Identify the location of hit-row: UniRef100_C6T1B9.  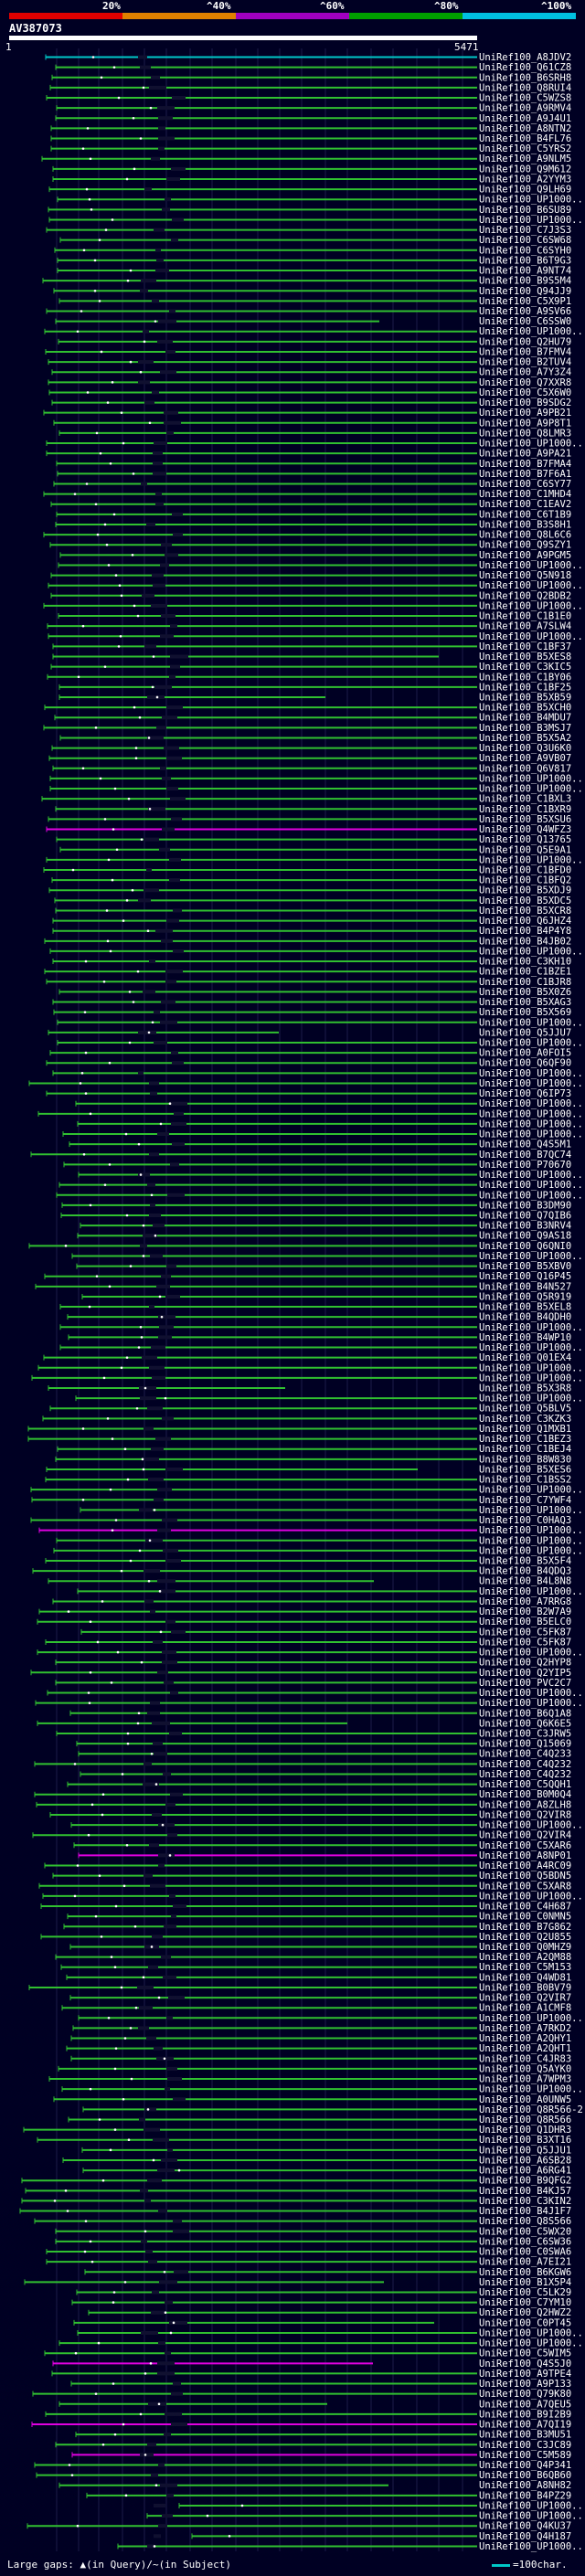
(314, 514).